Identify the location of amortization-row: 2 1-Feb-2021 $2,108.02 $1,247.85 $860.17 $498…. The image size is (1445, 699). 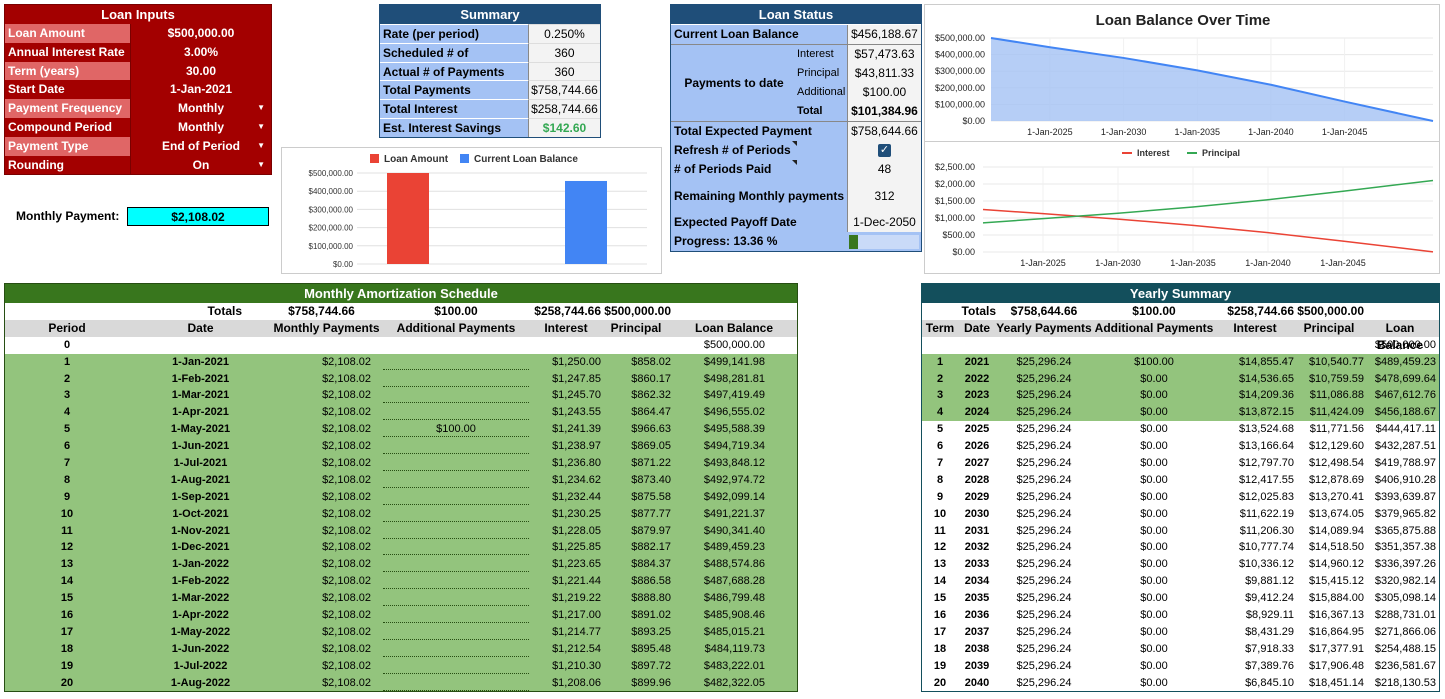
(401, 379).